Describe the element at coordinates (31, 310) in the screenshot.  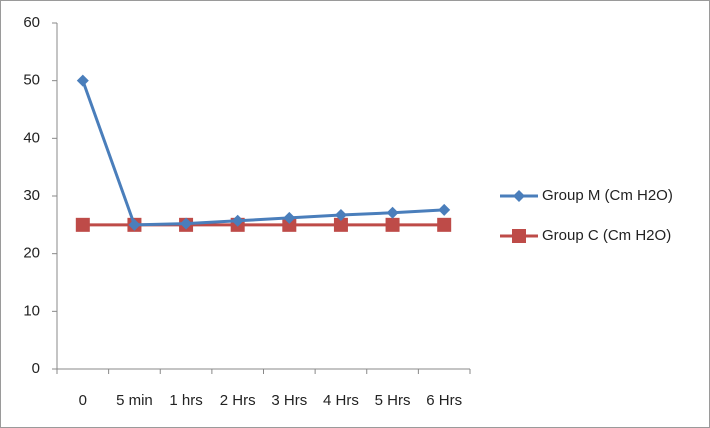
I see `y-tick-label: 10` at that location.